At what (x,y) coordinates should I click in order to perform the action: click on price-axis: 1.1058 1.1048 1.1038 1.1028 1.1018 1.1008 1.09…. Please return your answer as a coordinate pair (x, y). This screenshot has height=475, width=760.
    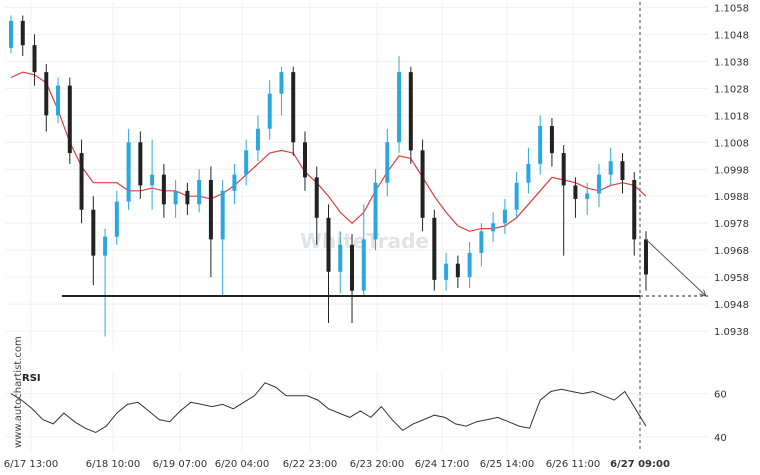
    Looking at the image, I should click on (731, 170).